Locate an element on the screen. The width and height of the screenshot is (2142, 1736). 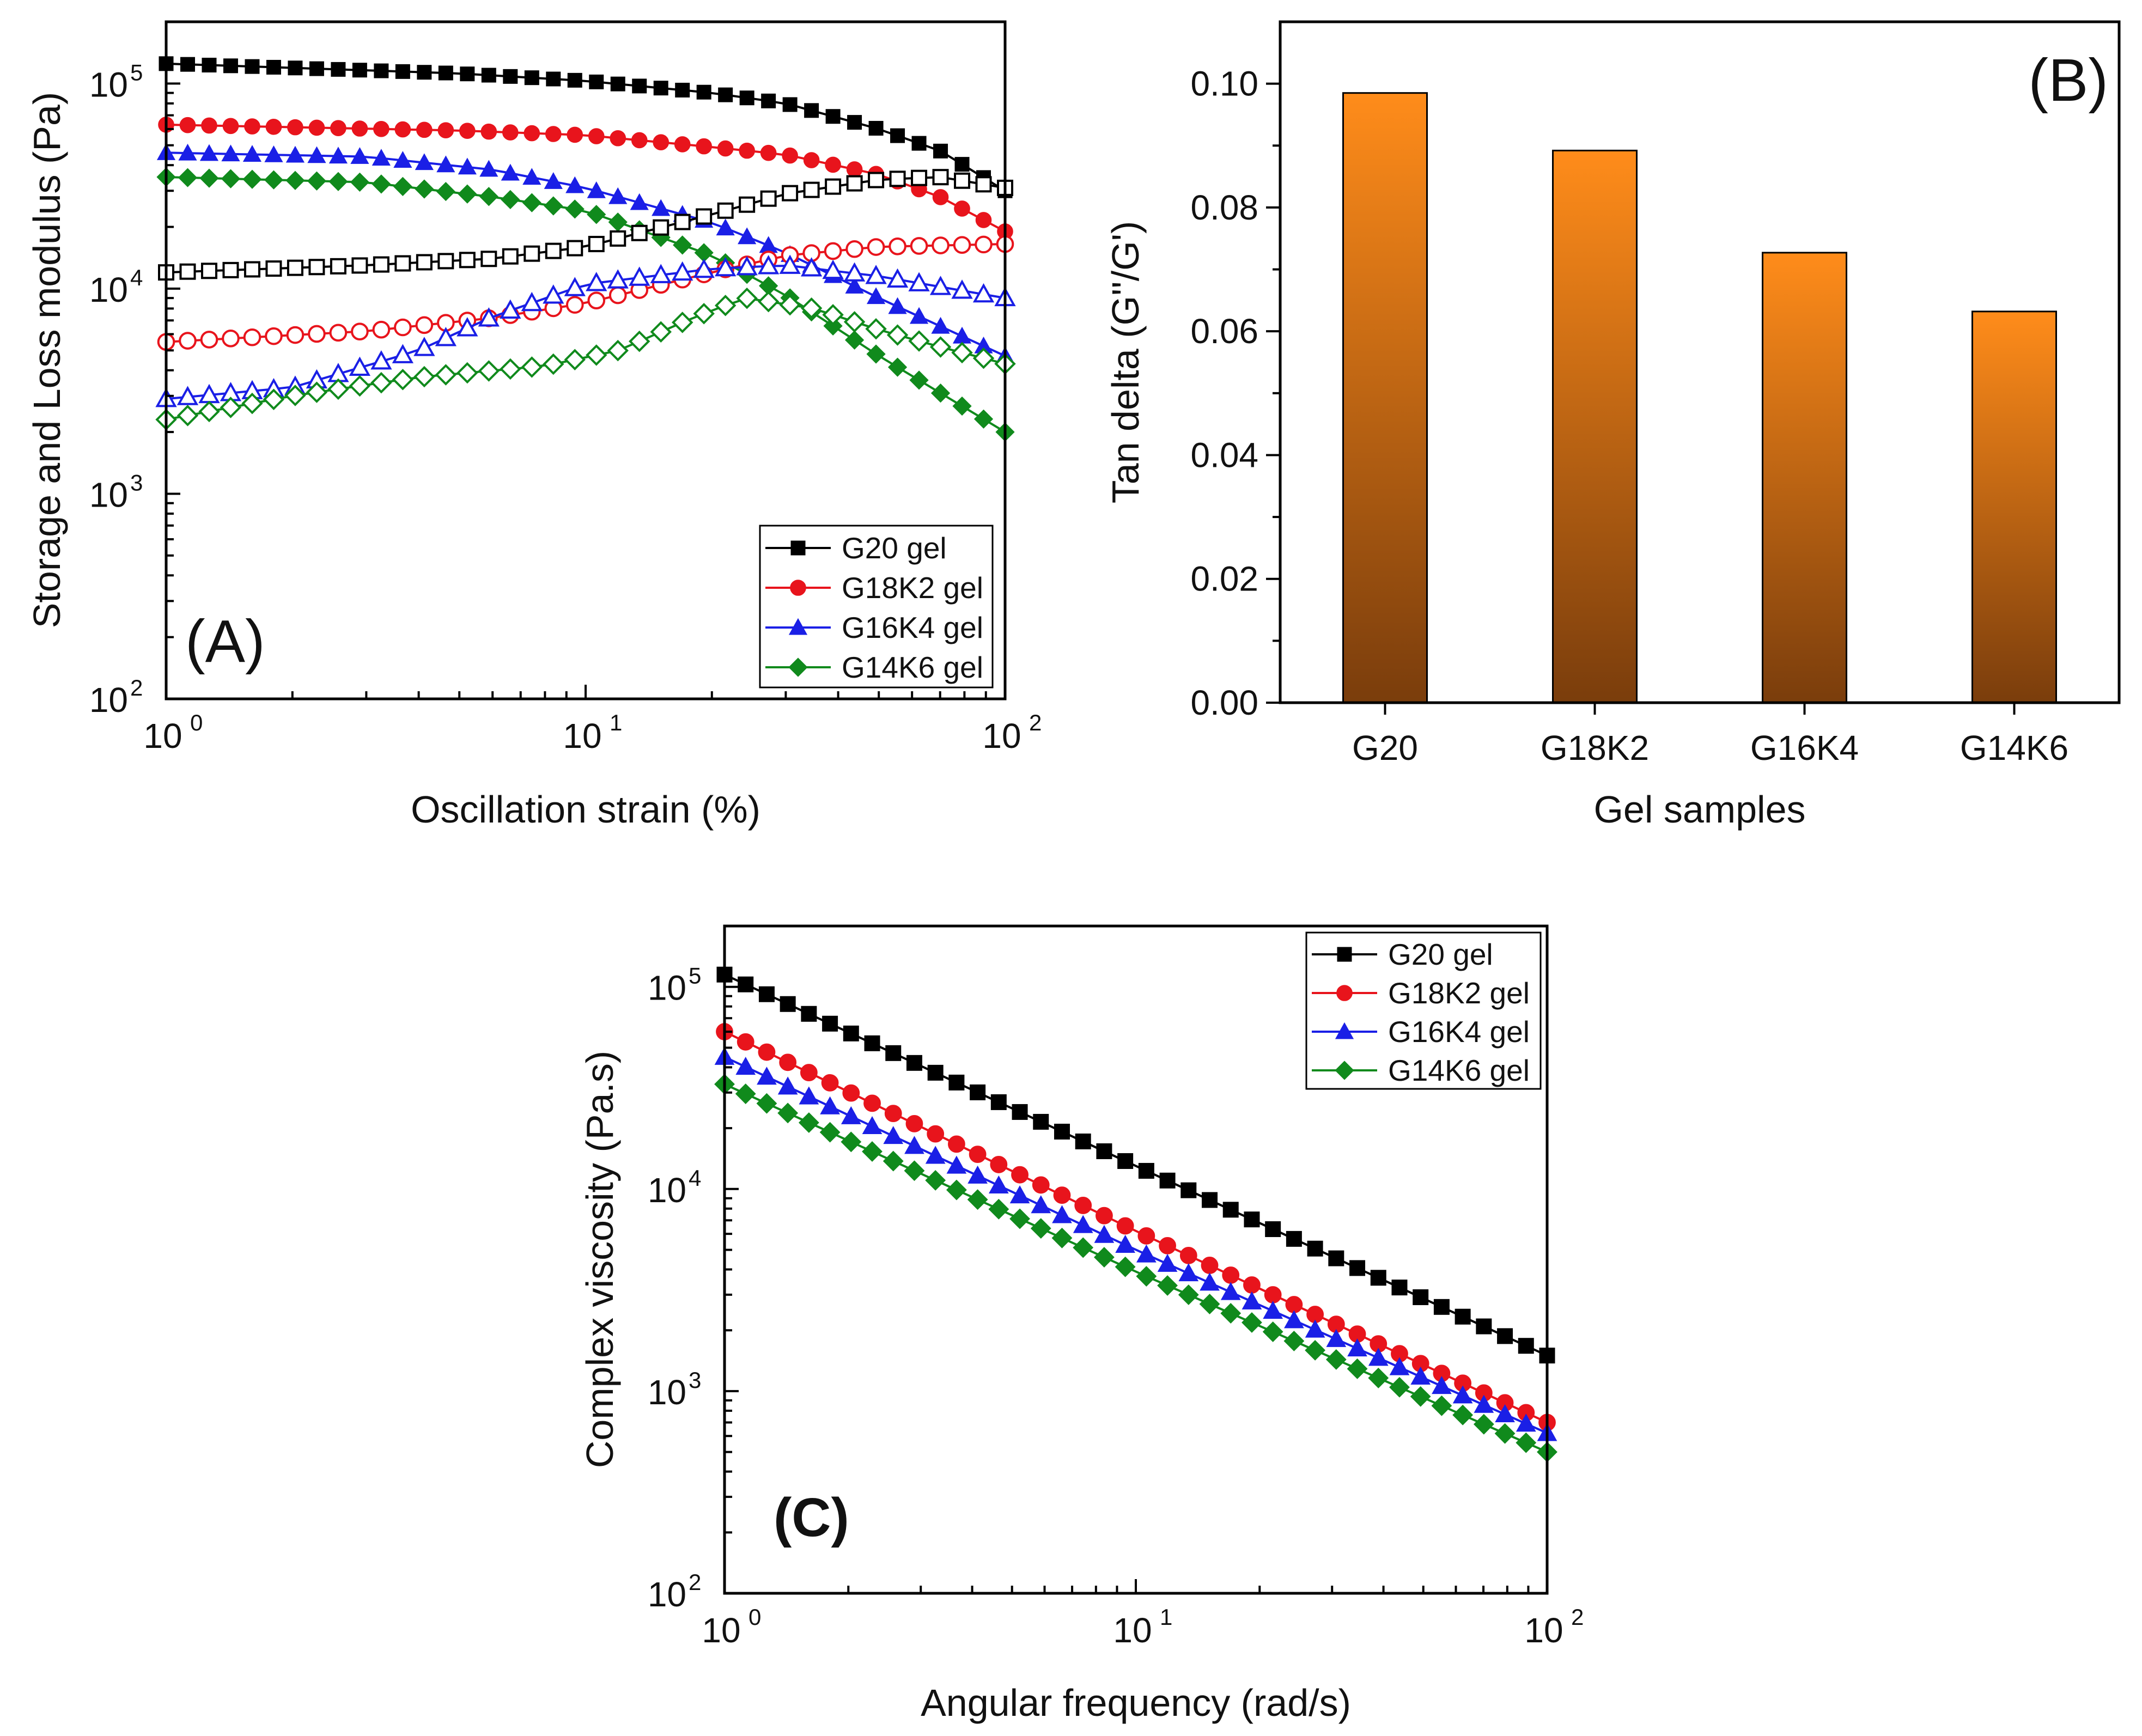
y-tick-label-exponent: 4 is located at coordinates (695, 1178).